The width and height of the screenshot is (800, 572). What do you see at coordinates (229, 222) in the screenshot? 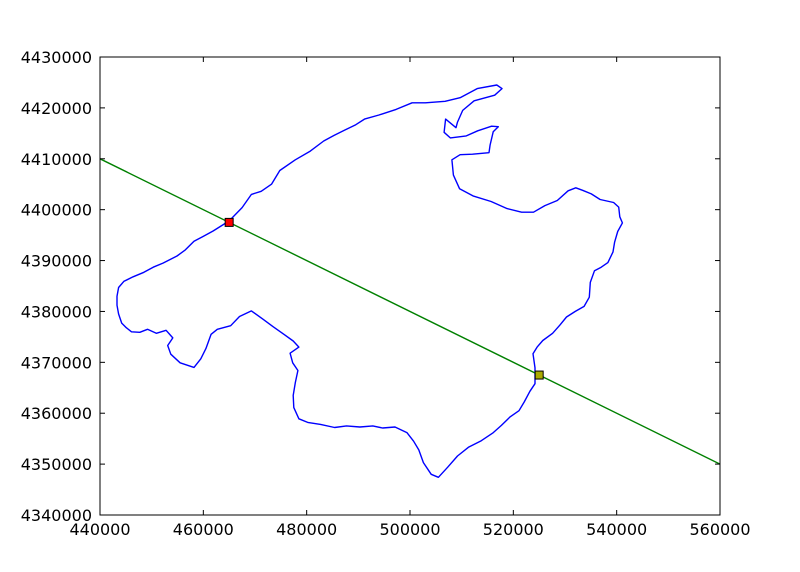
I see `intersection-marker-west` at bounding box center [229, 222].